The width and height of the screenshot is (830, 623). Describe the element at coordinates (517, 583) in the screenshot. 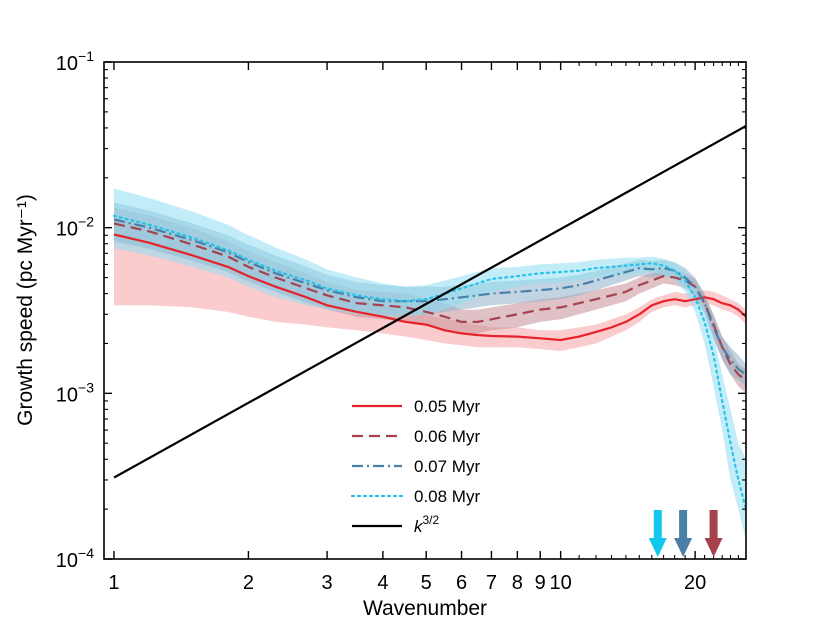

I see `x-tick-label-8: 8` at that location.